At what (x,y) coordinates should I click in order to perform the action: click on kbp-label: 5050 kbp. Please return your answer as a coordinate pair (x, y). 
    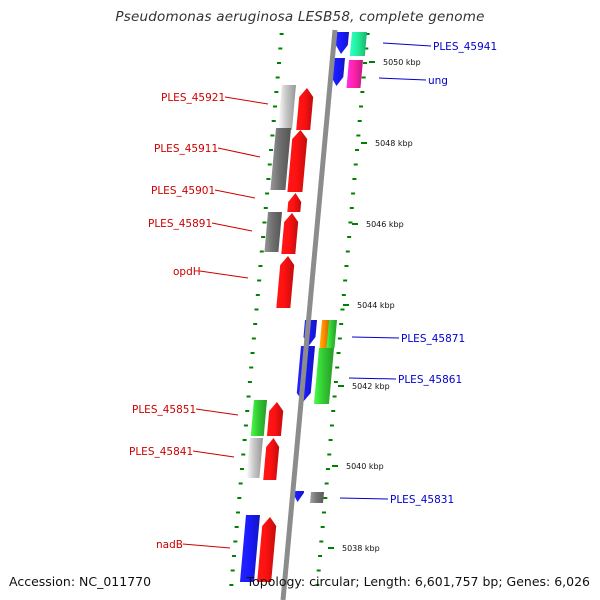
    Looking at the image, I should click on (402, 62).